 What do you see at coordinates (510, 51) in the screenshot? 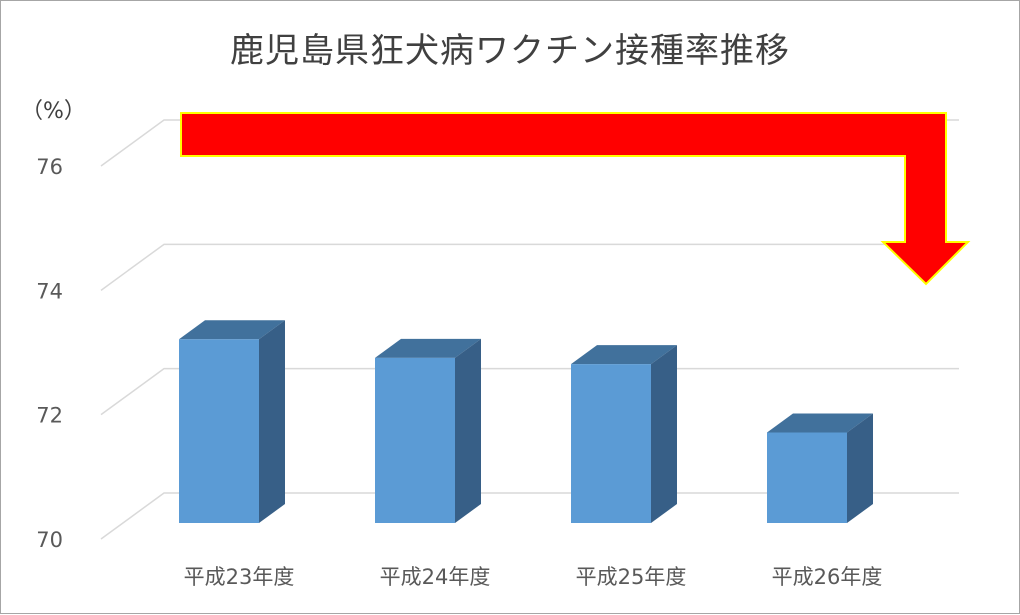
I see `chart-title: 鹿児島県狂犬病ワクチン接種率推移` at bounding box center [510, 51].